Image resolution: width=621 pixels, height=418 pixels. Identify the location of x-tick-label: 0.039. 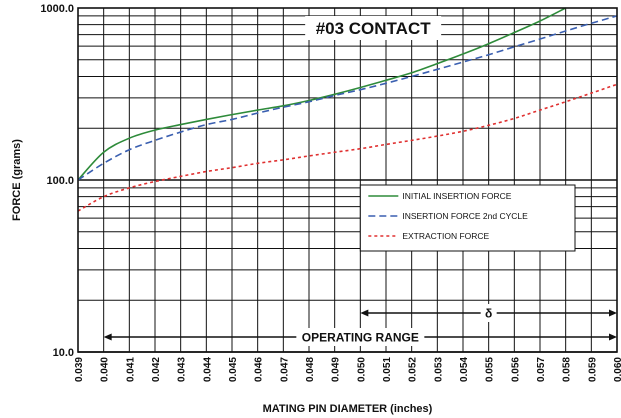
(79, 369).